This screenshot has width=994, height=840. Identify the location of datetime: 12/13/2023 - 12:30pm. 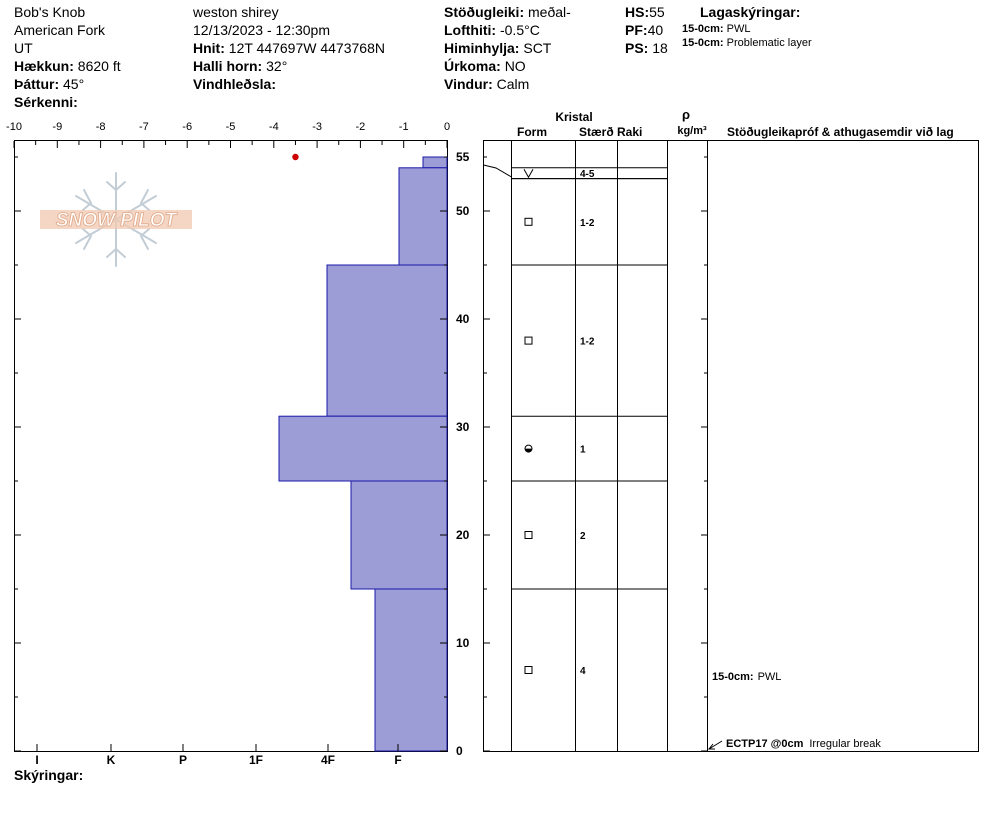
(261, 30).